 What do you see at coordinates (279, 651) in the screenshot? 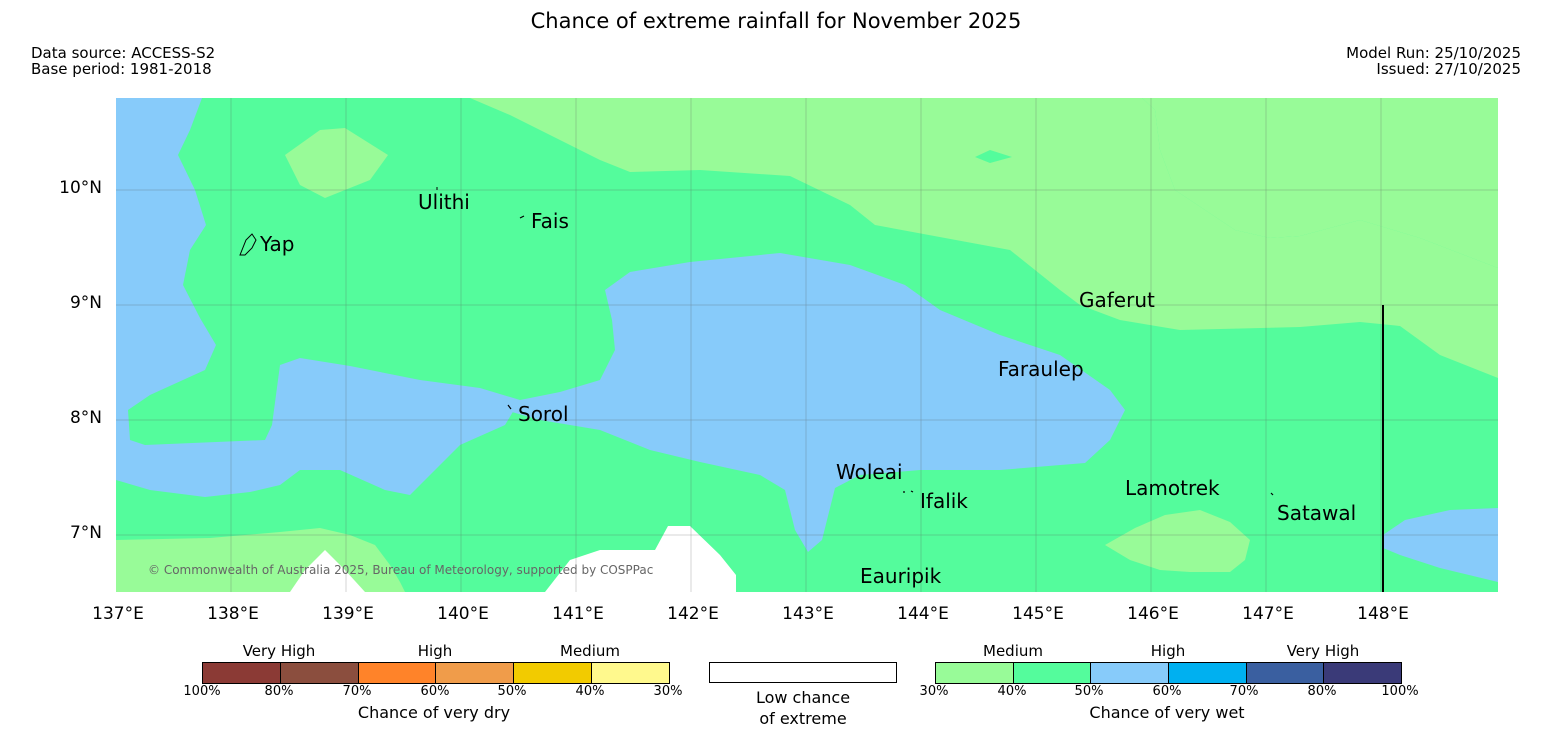
I see `legend-dry-group: Very High` at bounding box center [279, 651].